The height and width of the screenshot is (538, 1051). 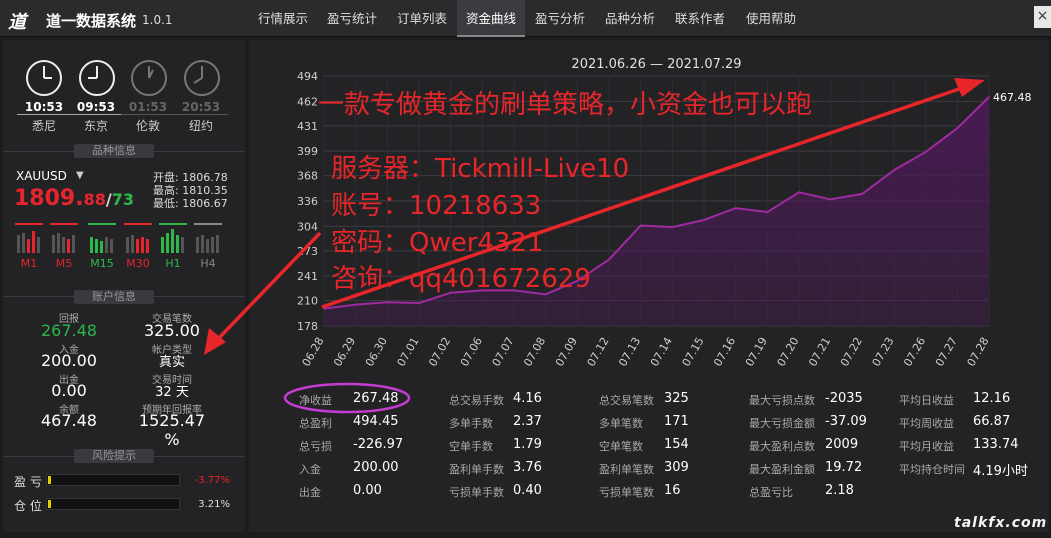 What do you see at coordinates (559, 18) in the screenshot?
I see `tab-pnl-analysis: 盈亏分析` at bounding box center [559, 18].